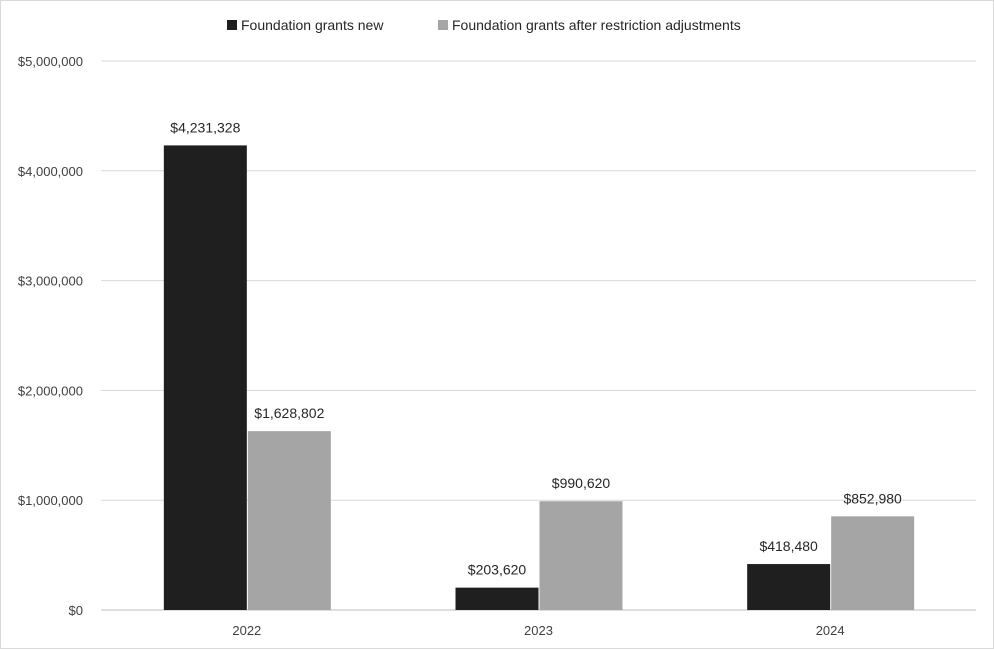 The height and width of the screenshot is (650, 994). What do you see at coordinates (76, 610) in the screenshot?
I see `y-tick-label: $0` at bounding box center [76, 610].